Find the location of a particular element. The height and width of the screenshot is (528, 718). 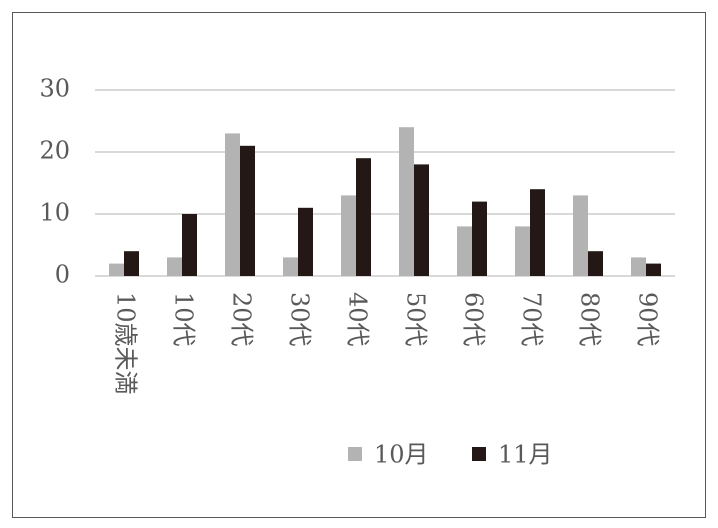

y-tick-label: 10 is located at coordinates (54, 213).